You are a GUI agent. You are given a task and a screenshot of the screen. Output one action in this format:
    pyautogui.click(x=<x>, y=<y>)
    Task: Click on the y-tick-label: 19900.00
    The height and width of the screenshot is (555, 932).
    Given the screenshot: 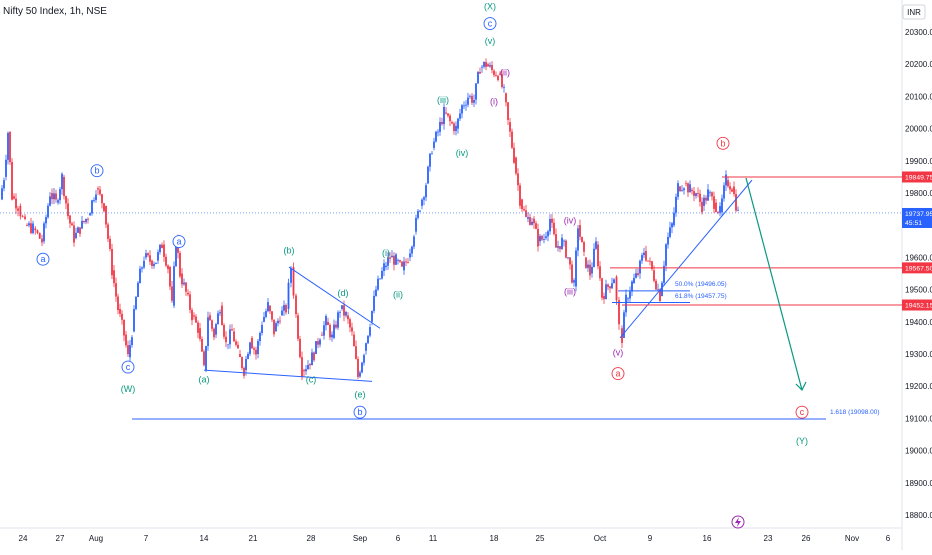 What is the action you would take?
    pyautogui.click(x=918, y=161)
    